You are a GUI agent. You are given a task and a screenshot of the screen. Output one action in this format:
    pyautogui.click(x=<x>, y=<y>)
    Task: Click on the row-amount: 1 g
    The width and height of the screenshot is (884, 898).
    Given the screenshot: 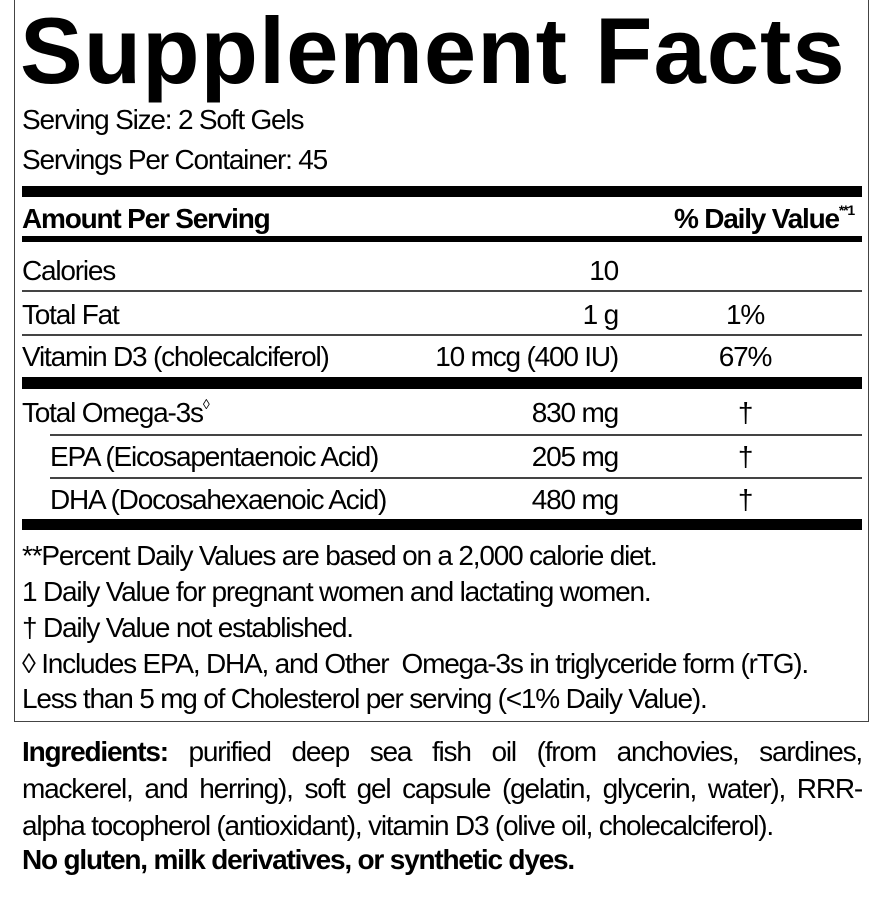 What is the action you would take?
    pyautogui.click(x=601, y=314)
    